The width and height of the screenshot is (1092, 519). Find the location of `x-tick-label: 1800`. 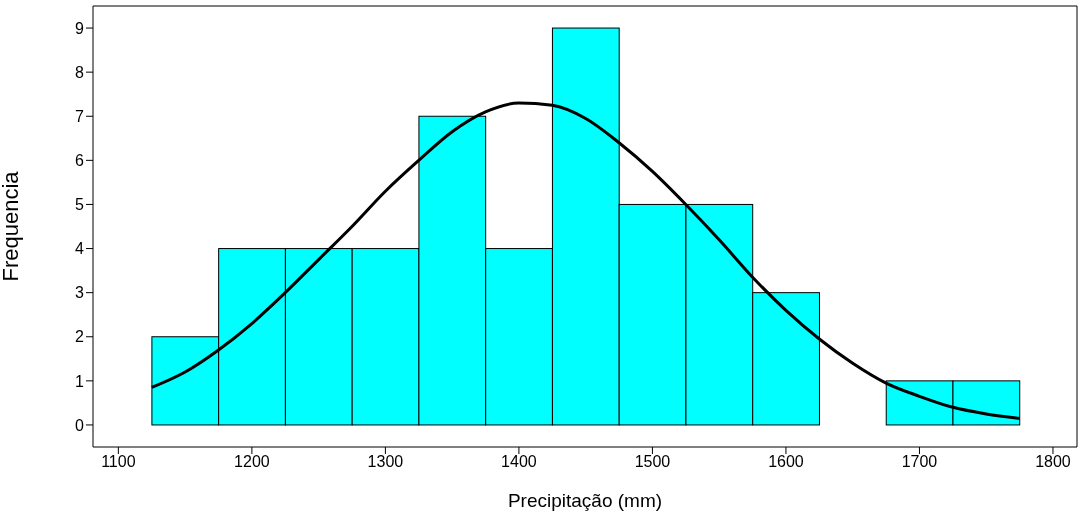

x-tick-label: 1800 is located at coordinates (1053, 462).